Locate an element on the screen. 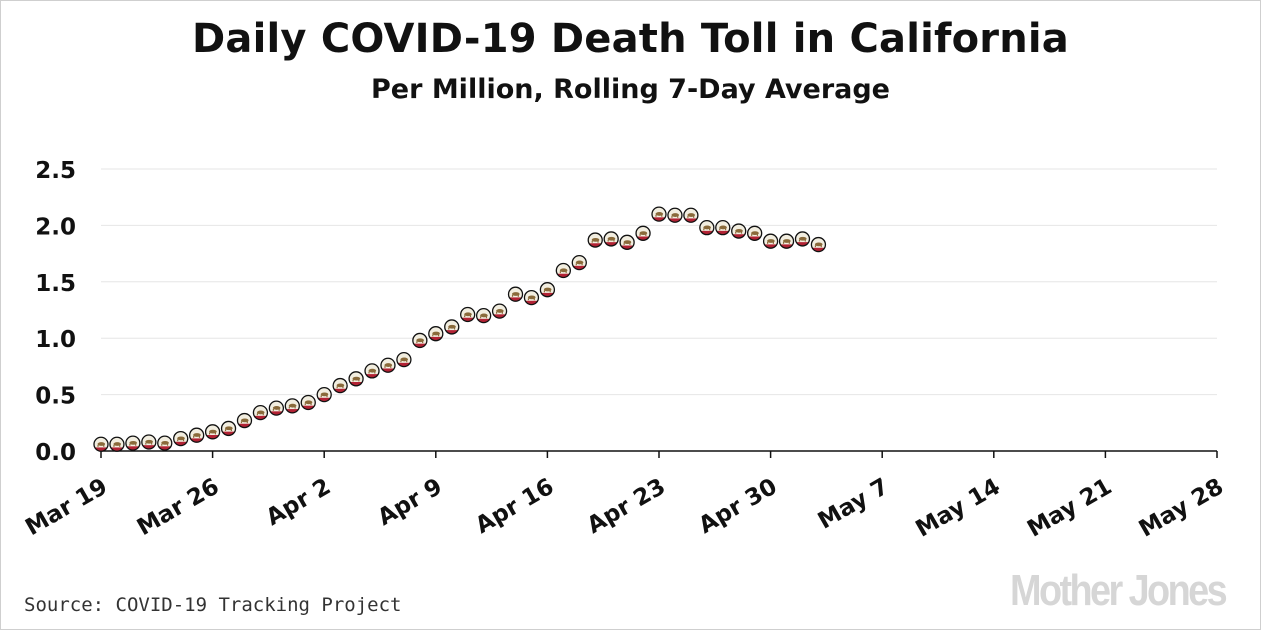  y-tick-label: 1.0 is located at coordinates (55, 340).